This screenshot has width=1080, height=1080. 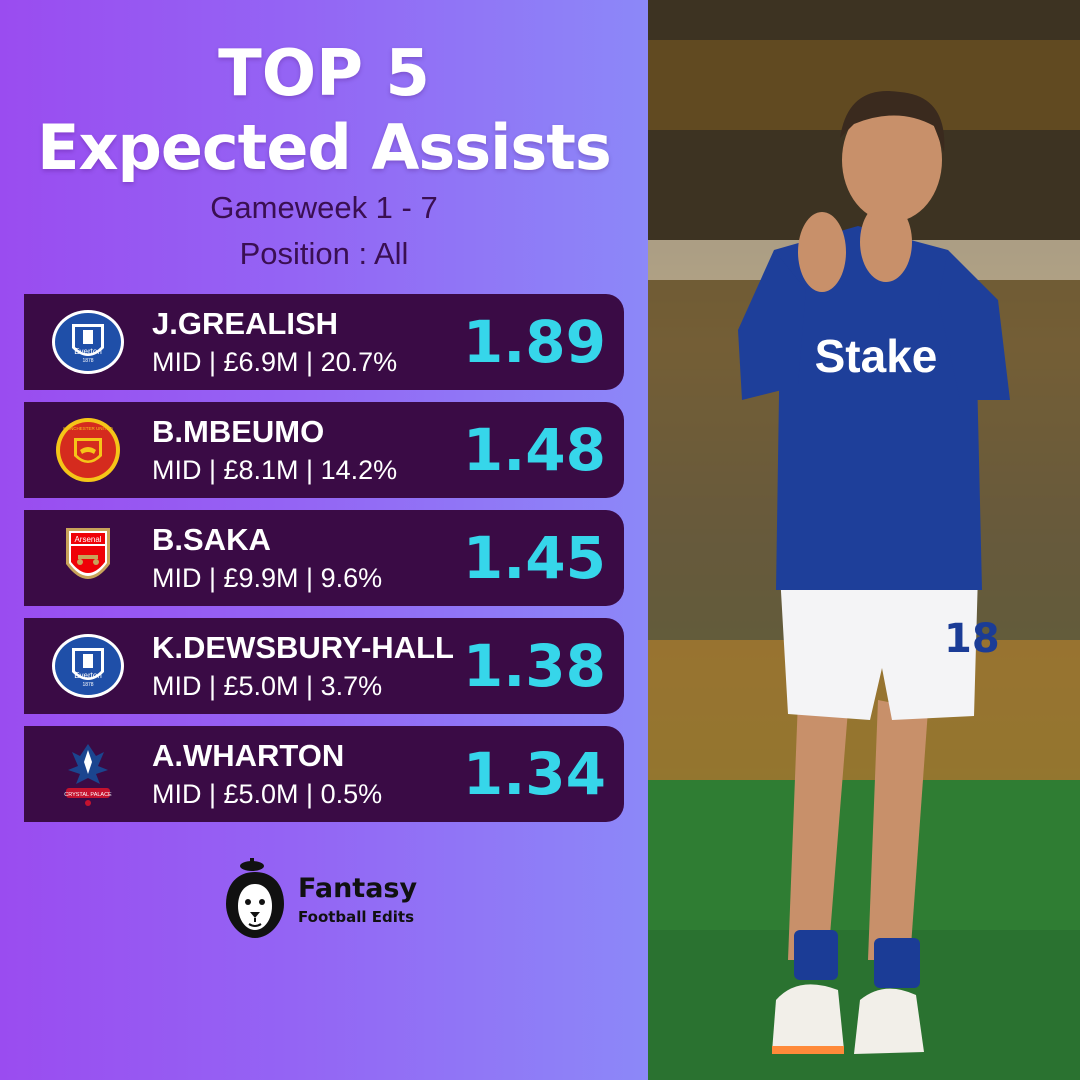 I want to click on svg-text: Arsenal, so click(x=87, y=539).